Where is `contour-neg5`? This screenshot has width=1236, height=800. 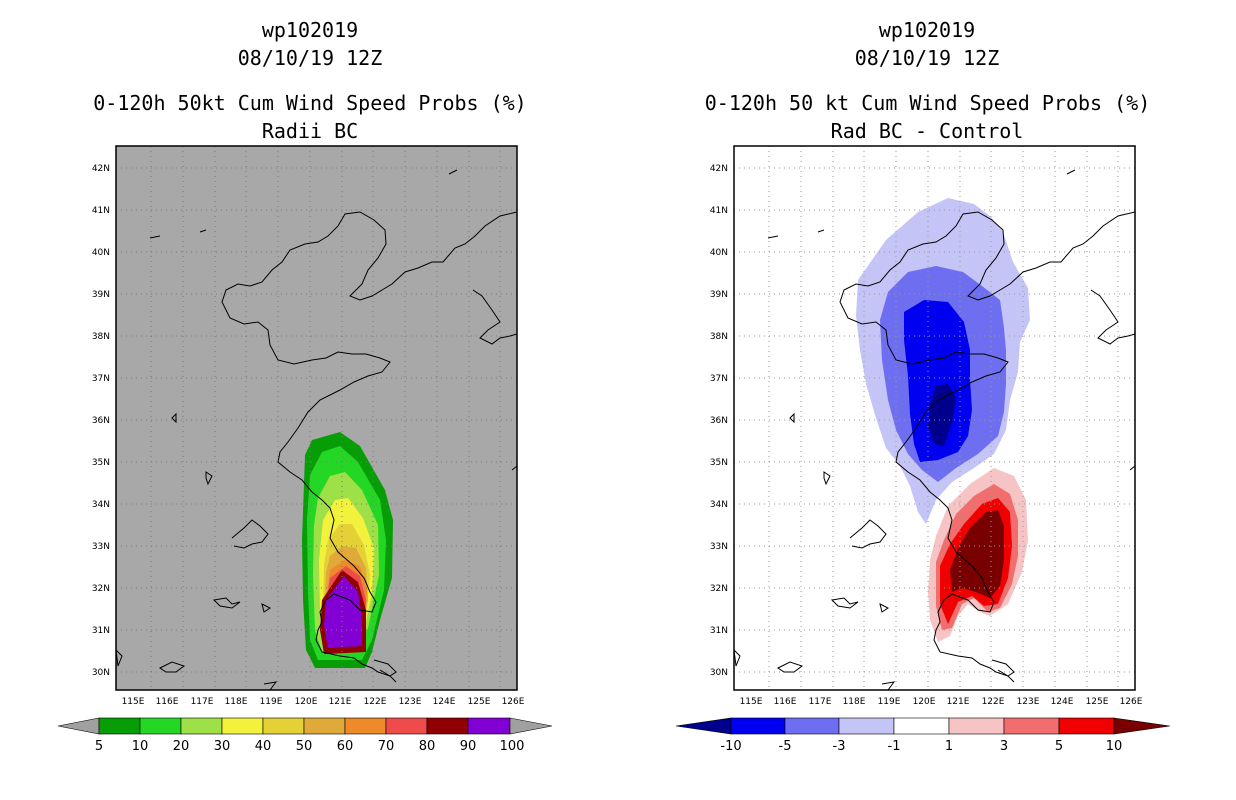
contour-neg5 is located at coordinates (938, 381).